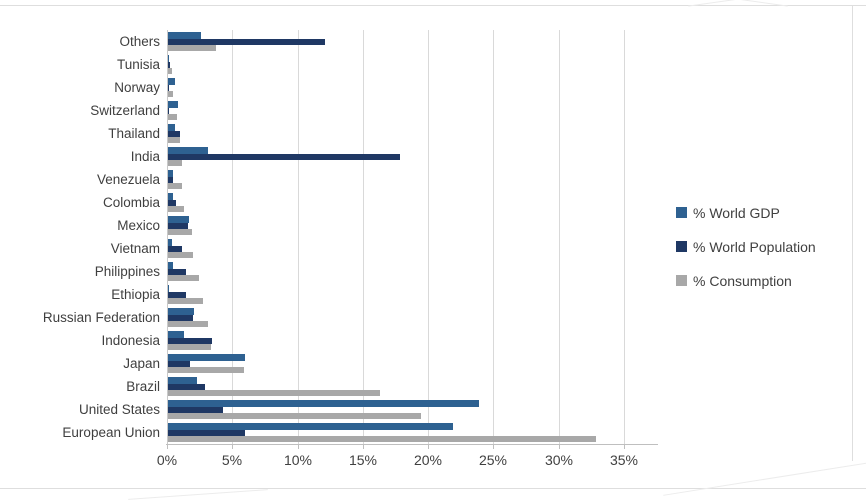 The width and height of the screenshot is (866, 501). Describe the element at coordinates (206, 370) in the screenshot. I see `bar-consumption-japan` at that location.